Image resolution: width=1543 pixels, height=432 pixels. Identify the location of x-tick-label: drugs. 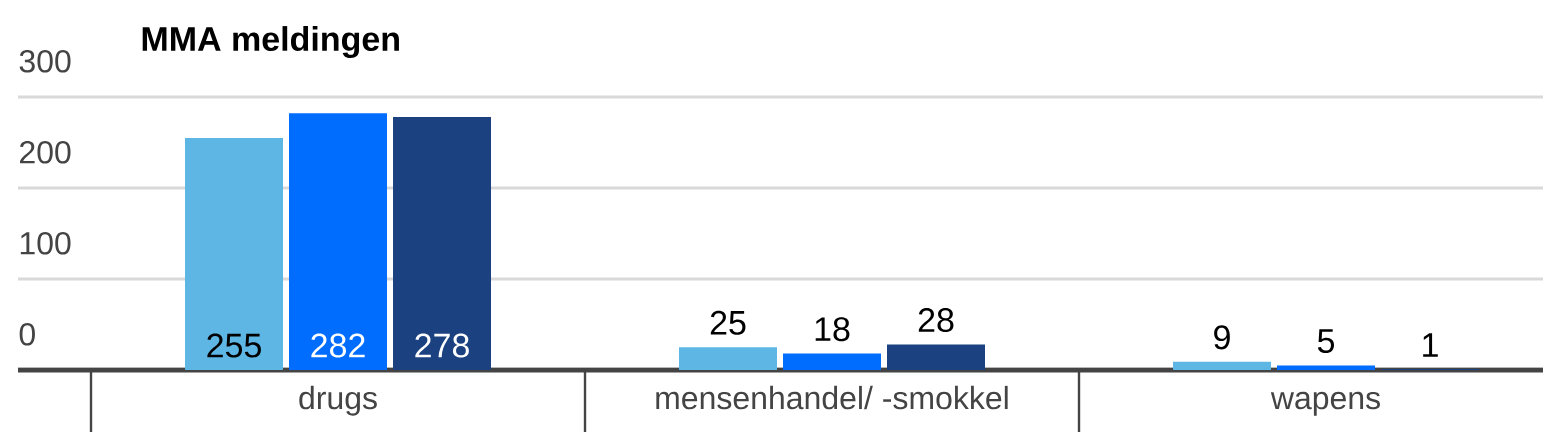
(338, 400).